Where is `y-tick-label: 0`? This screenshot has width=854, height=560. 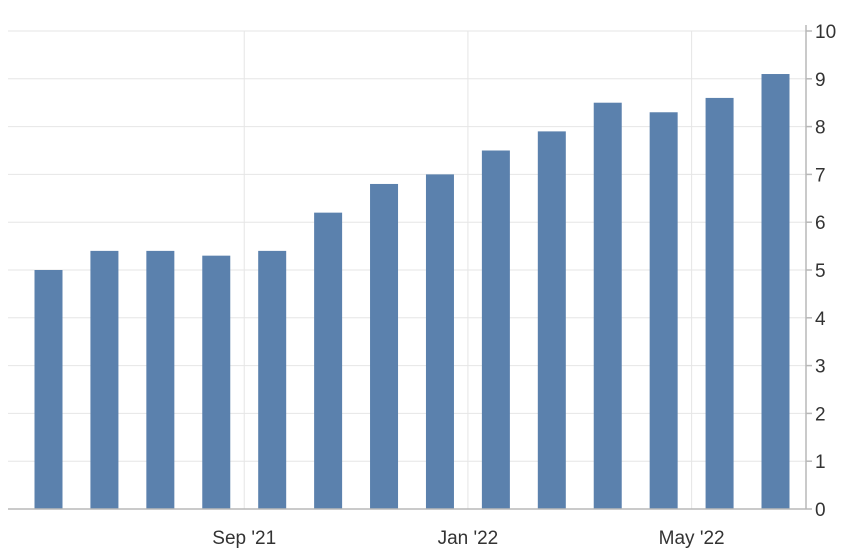 y-tick-label: 0 is located at coordinates (820, 510).